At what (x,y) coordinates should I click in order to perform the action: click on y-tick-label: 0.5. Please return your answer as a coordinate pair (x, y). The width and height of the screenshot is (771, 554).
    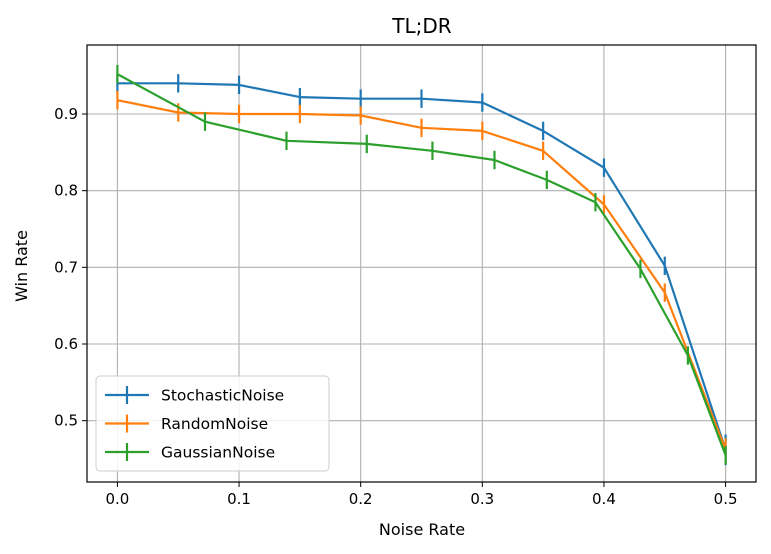
    Looking at the image, I should click on (66, 421).